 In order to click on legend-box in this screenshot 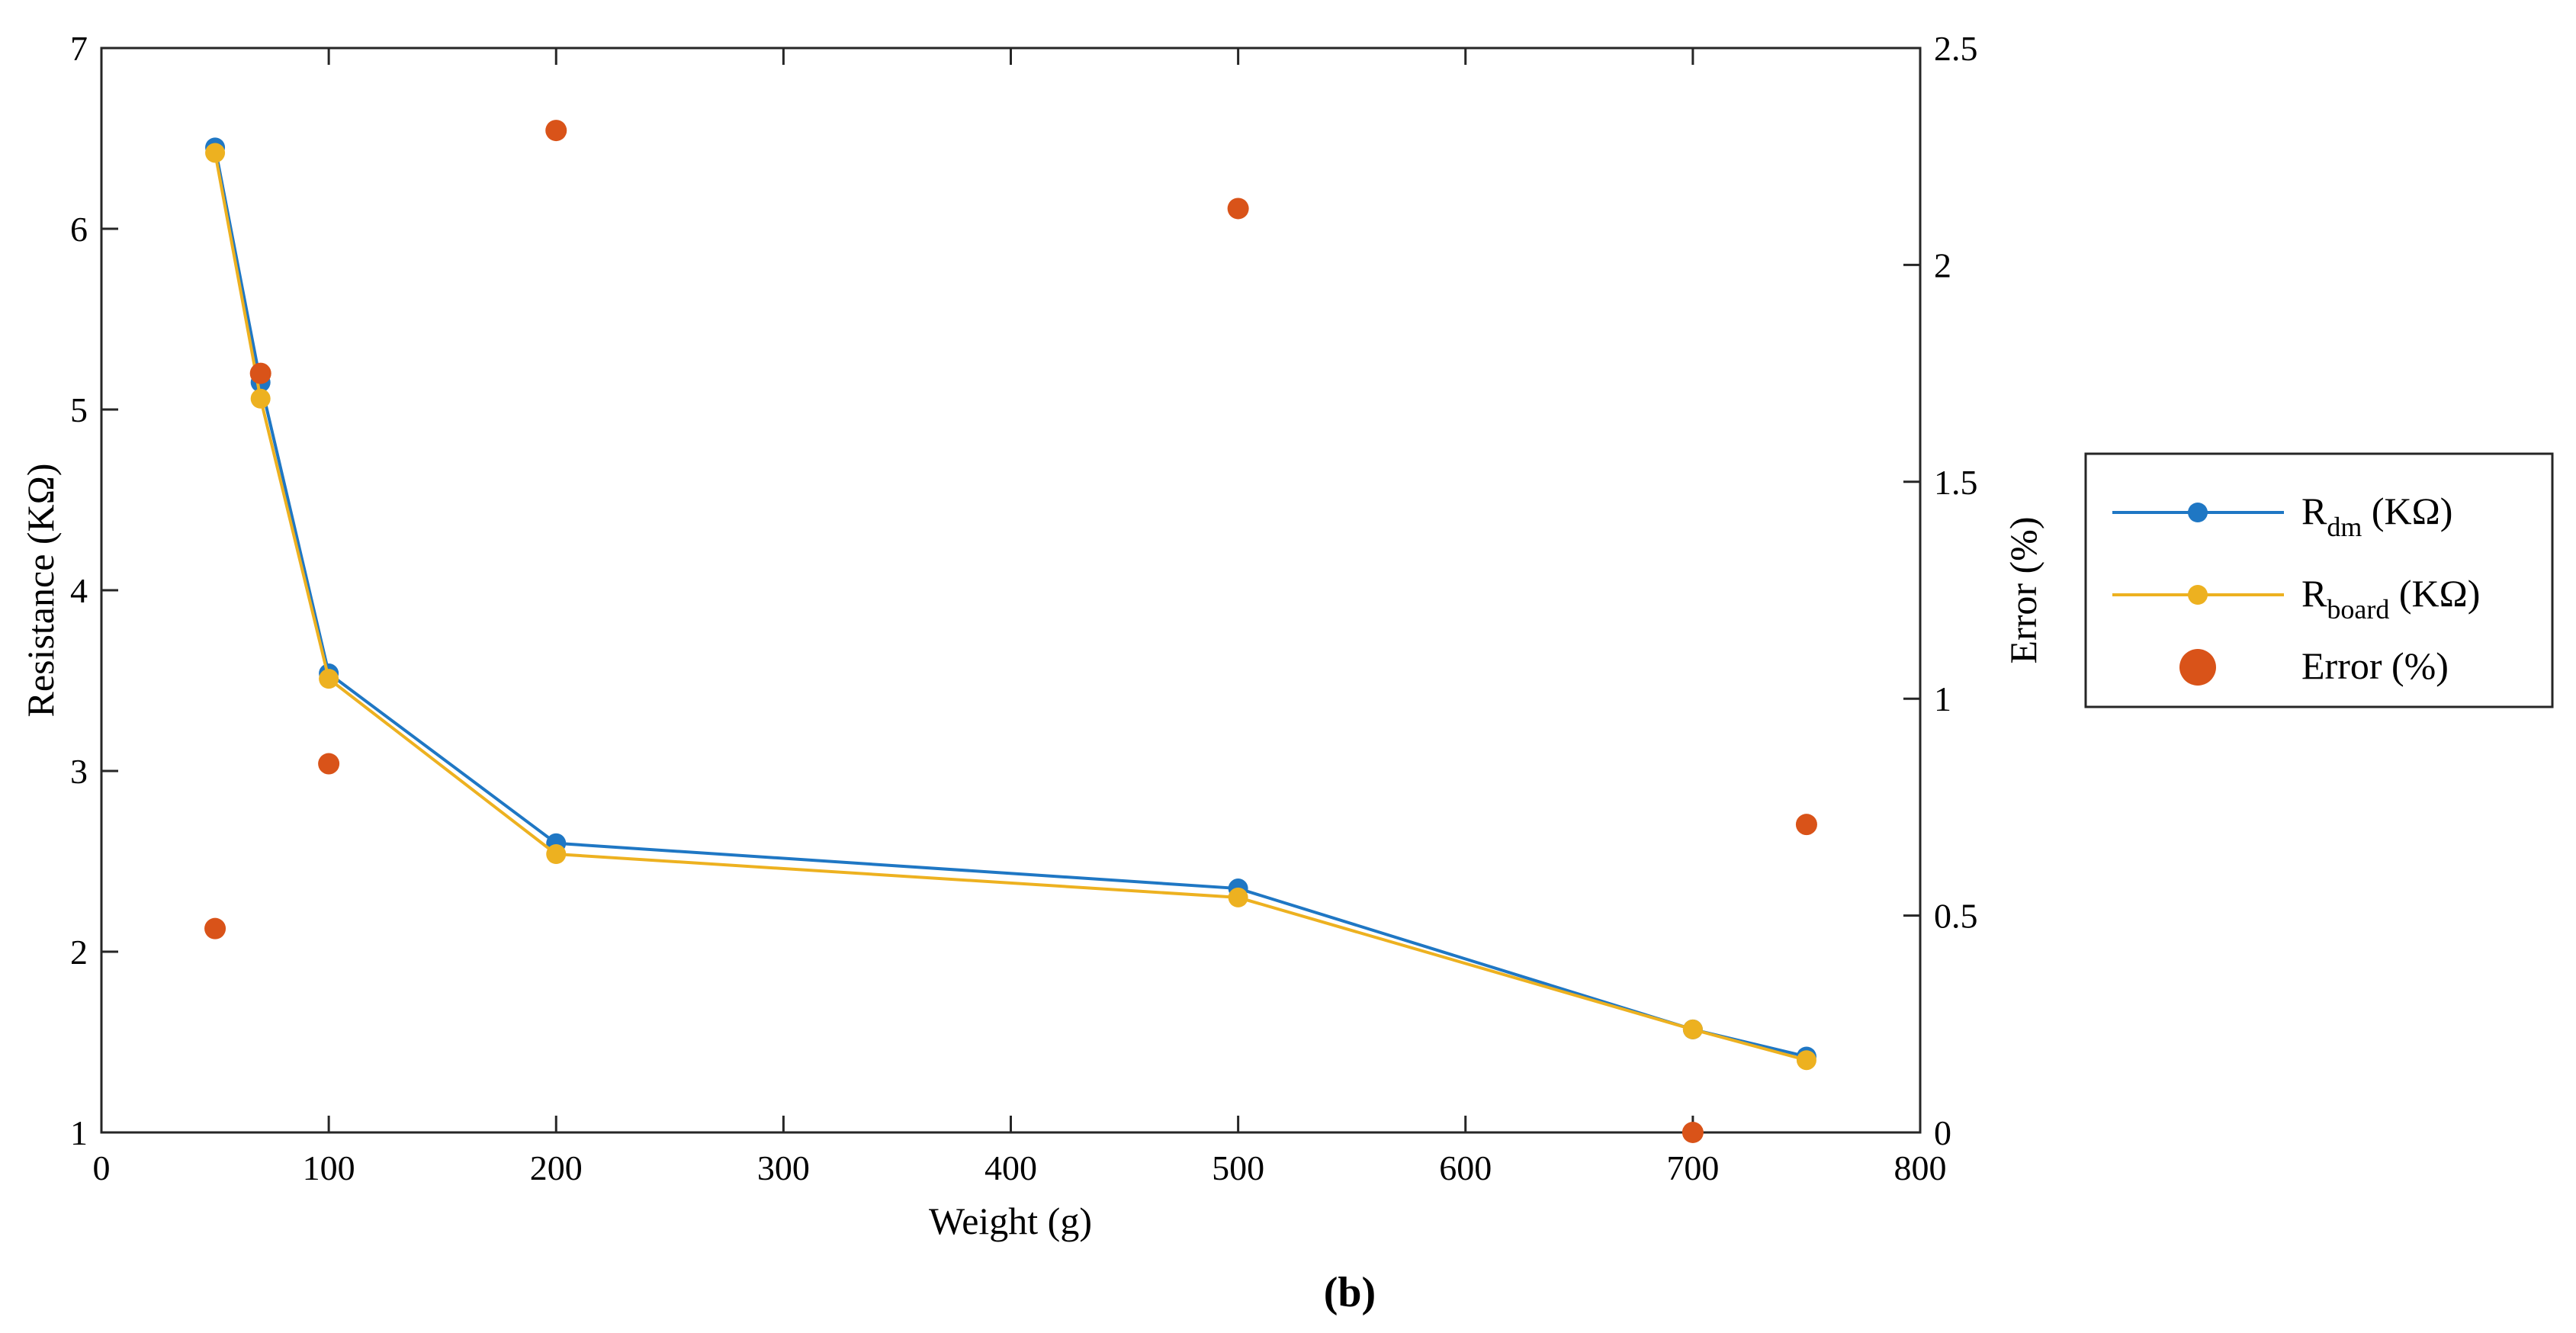, I will do `click(2319, 580)`.